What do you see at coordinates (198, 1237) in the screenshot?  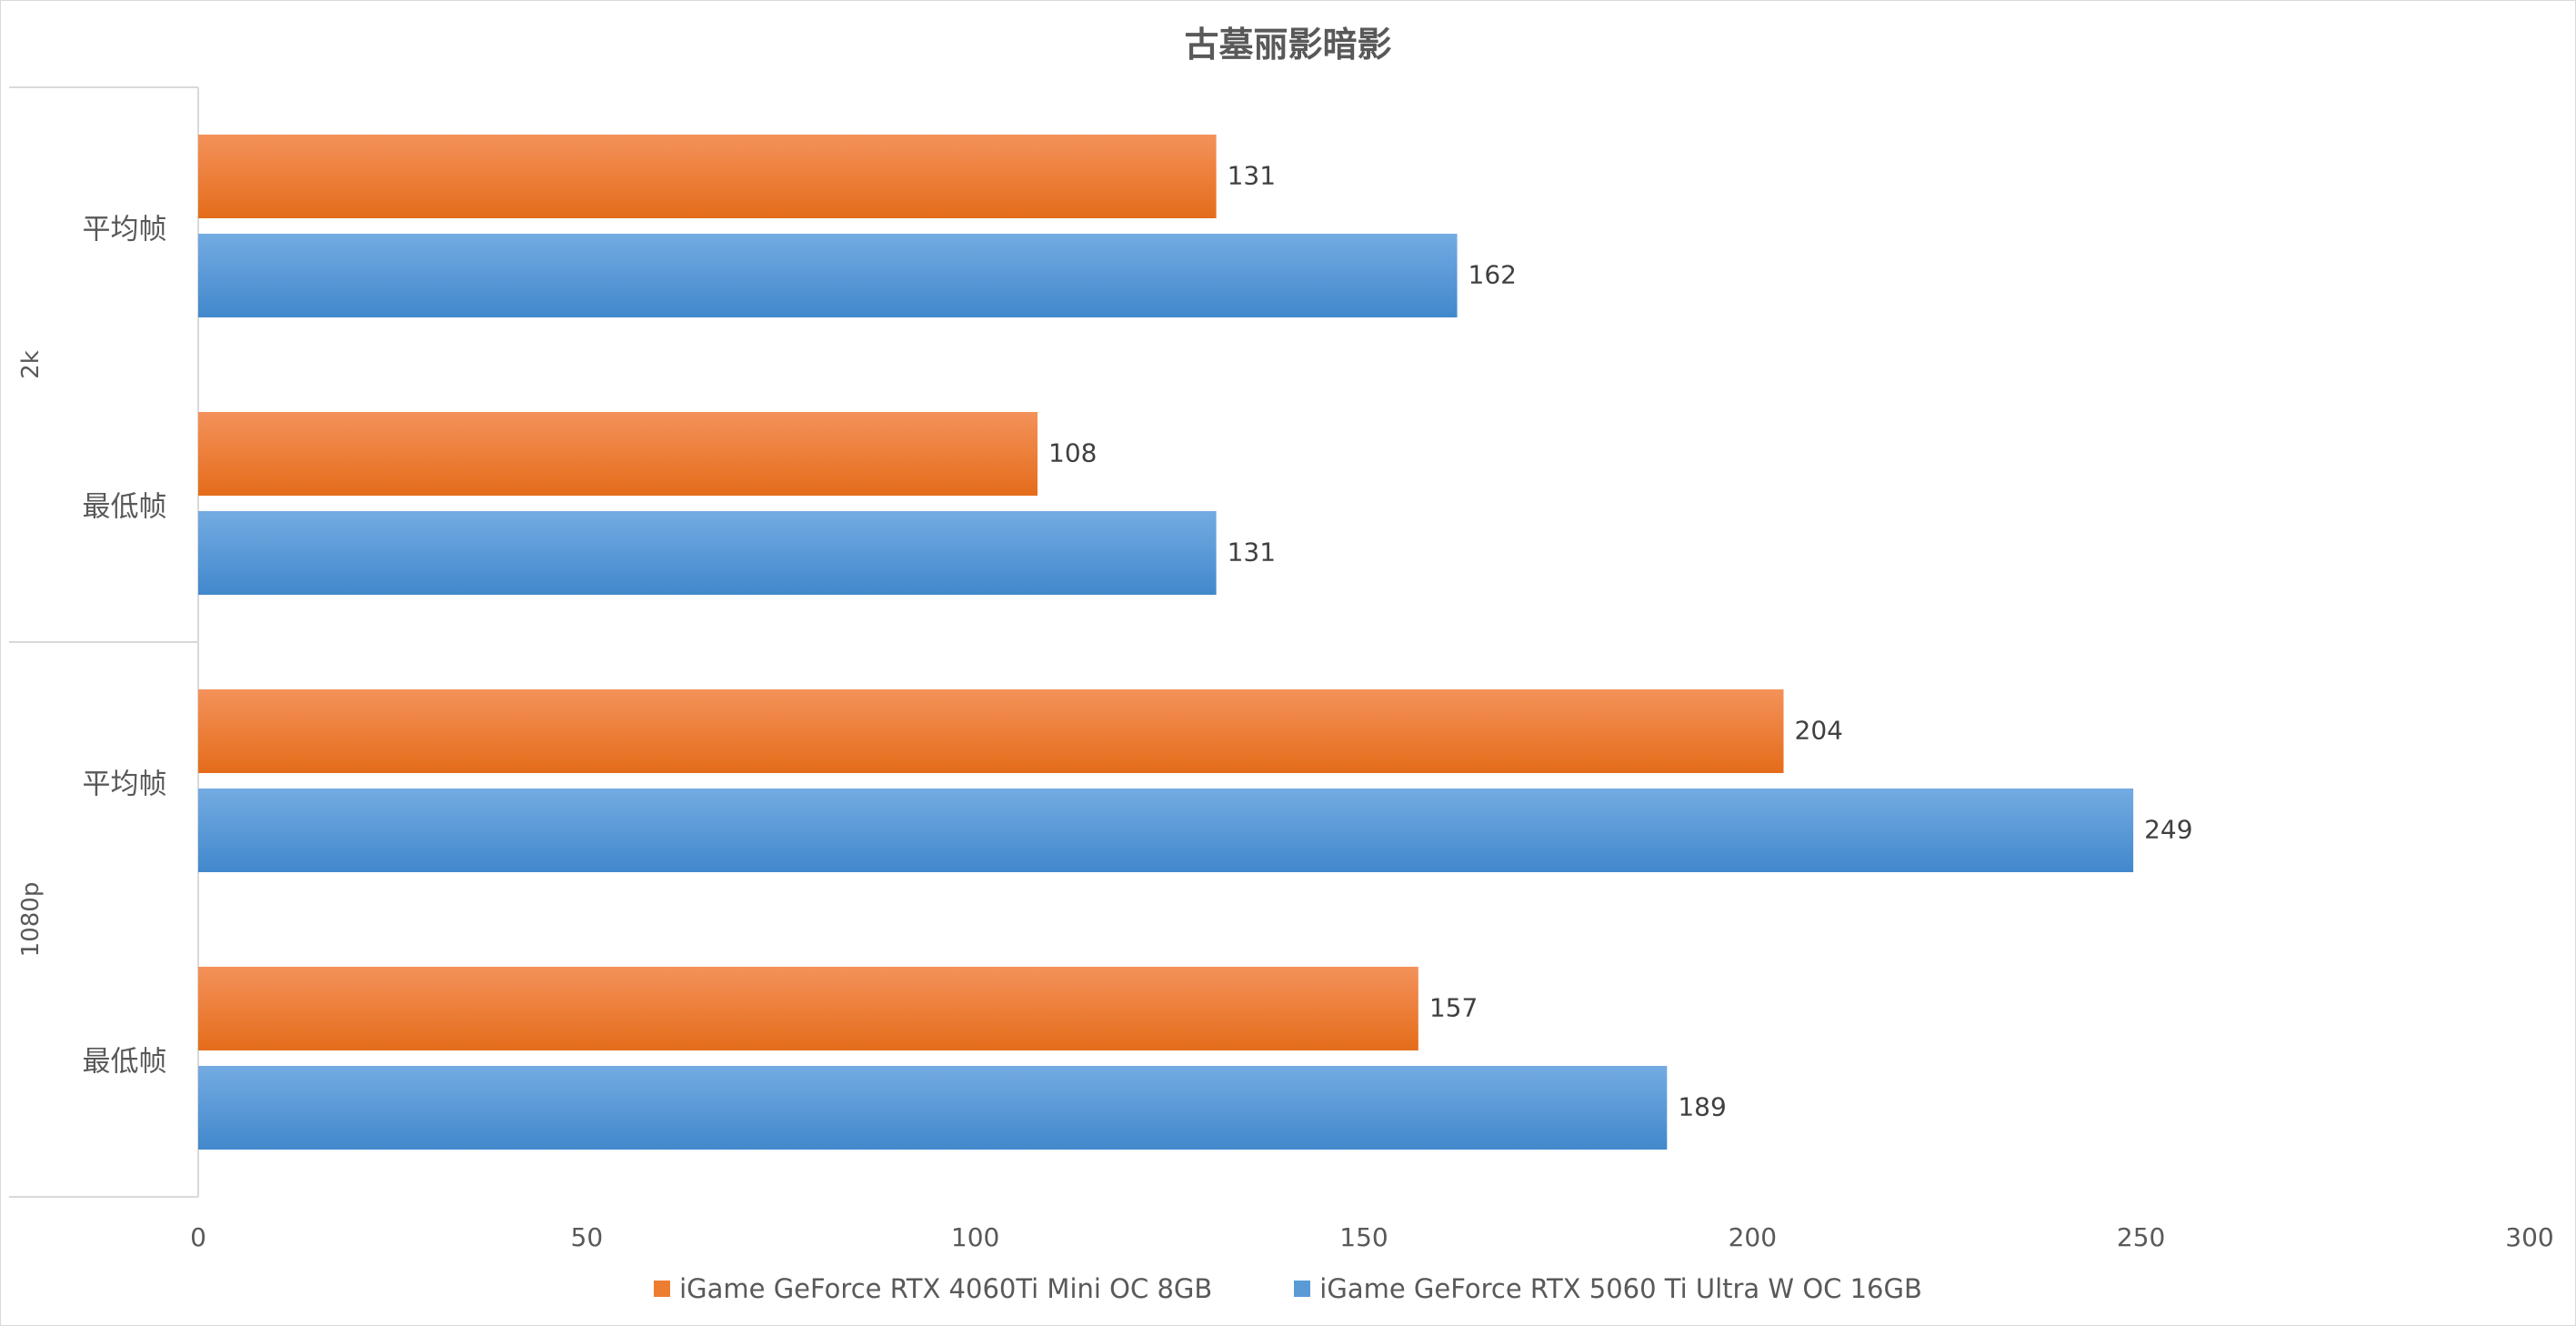 I see `x-tick-label: 0` at bounding box center [198, 1237].